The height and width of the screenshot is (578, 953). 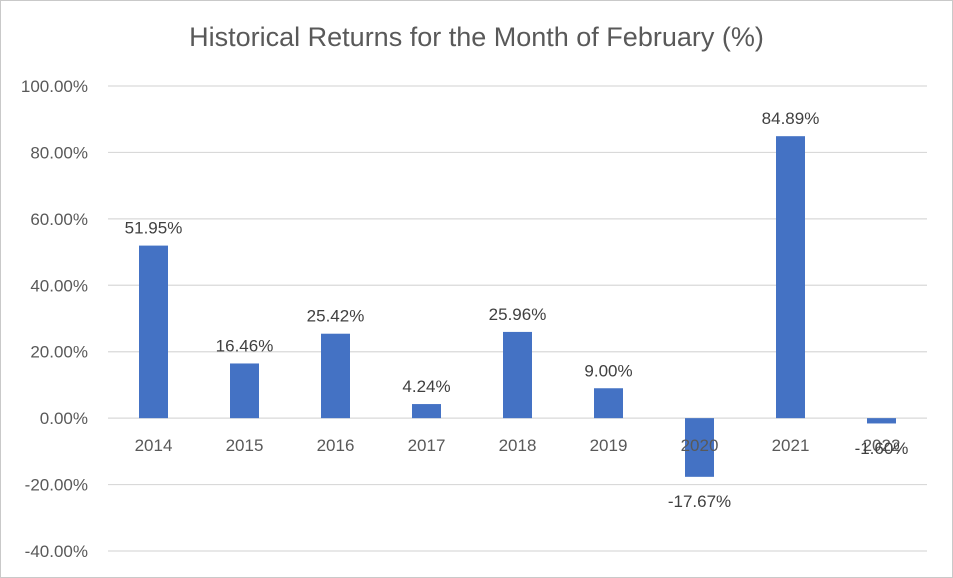 I want to click on tiger-logo-icon, so click(x=814, y=522).